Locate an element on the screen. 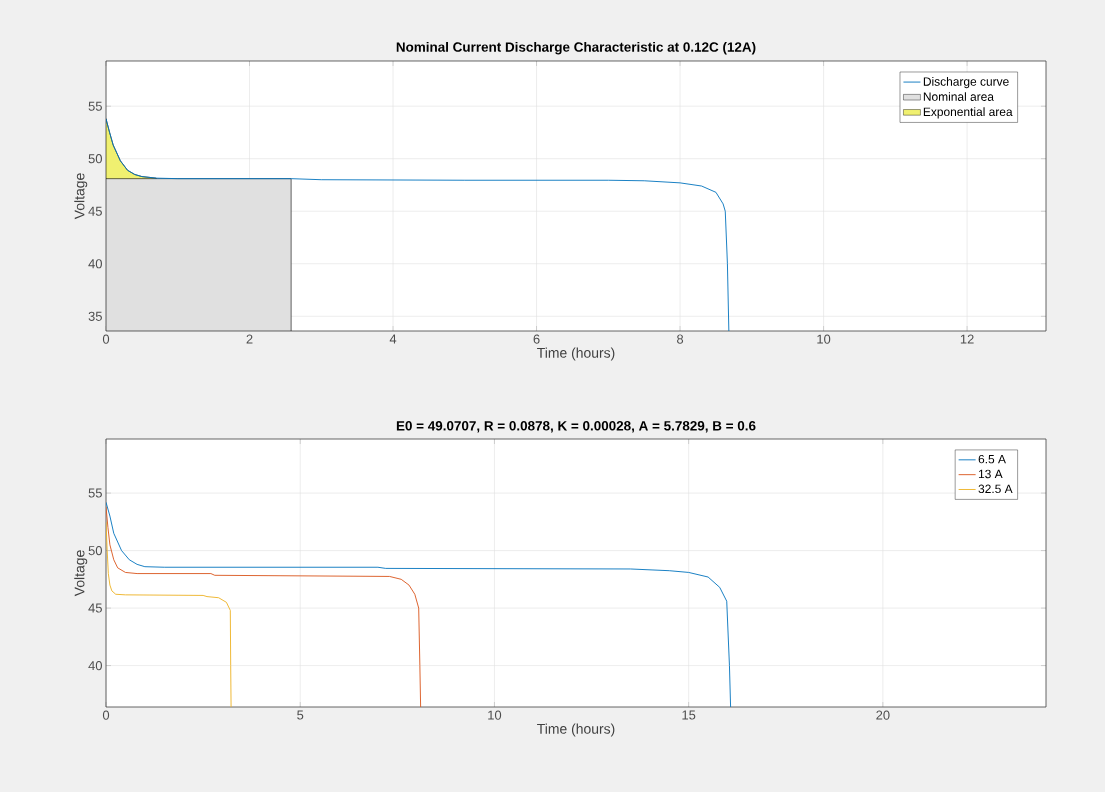  y-tick-label: 35 is located at coordinates (95, 316).